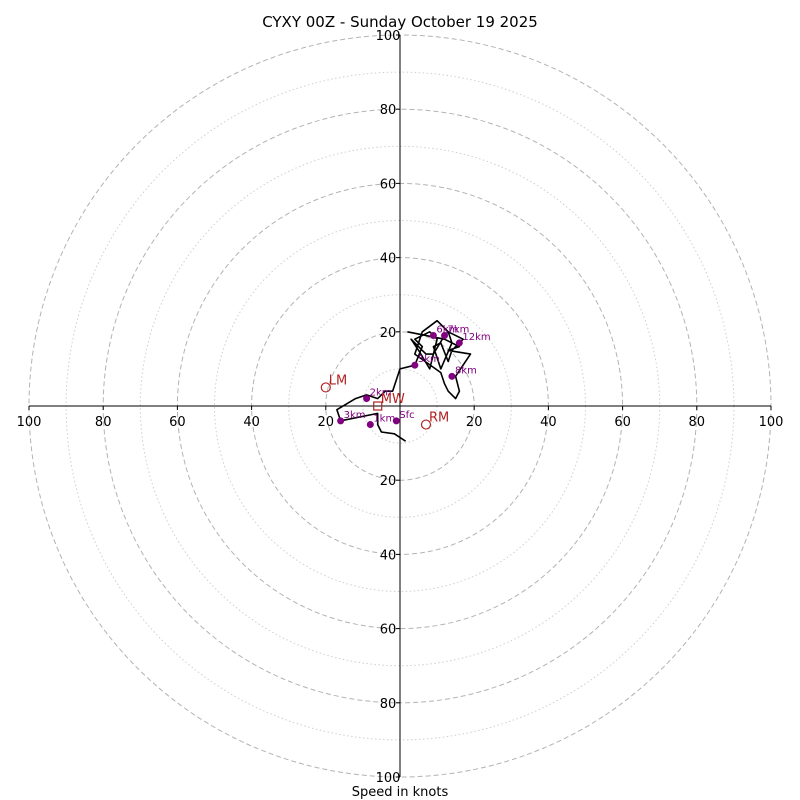  Describe the element at coordinates (439, 418) in the screenshot. I see `storm-motion-label-rm: RM` at that location.